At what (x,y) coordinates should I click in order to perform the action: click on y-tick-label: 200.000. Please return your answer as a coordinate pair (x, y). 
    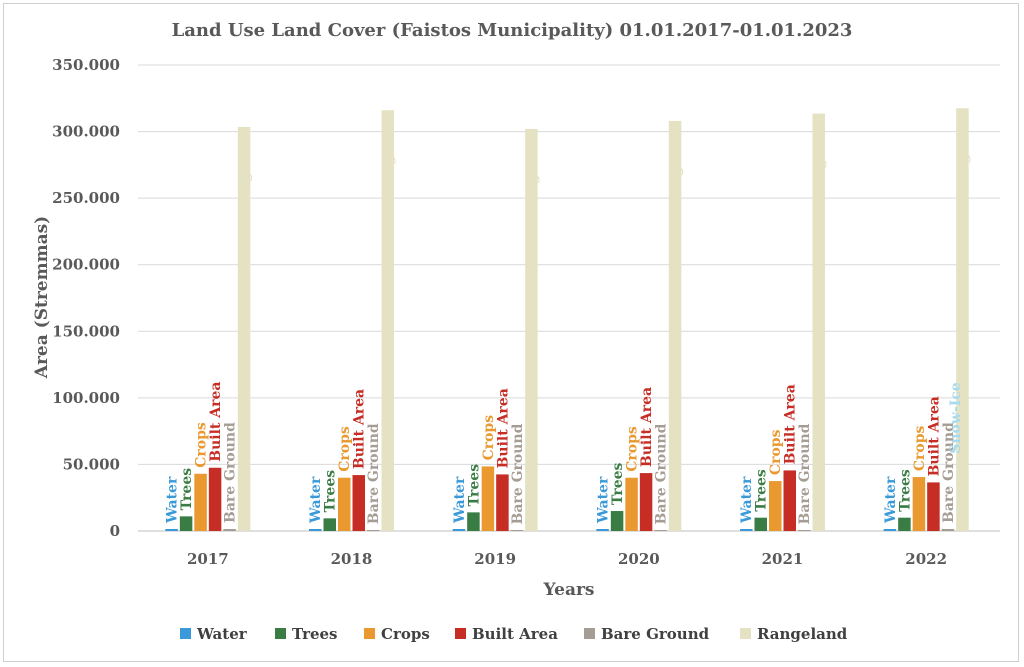
    Looking at the image, I should click on (86, 265).